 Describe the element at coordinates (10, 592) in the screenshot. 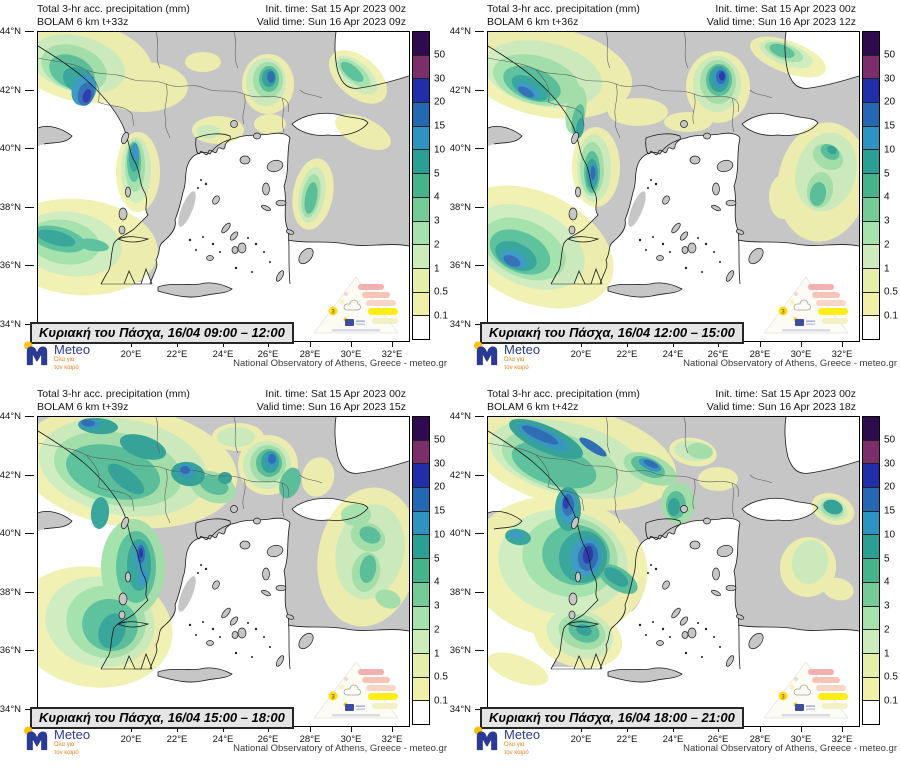

I see `lat-label: 38°N` at that location.